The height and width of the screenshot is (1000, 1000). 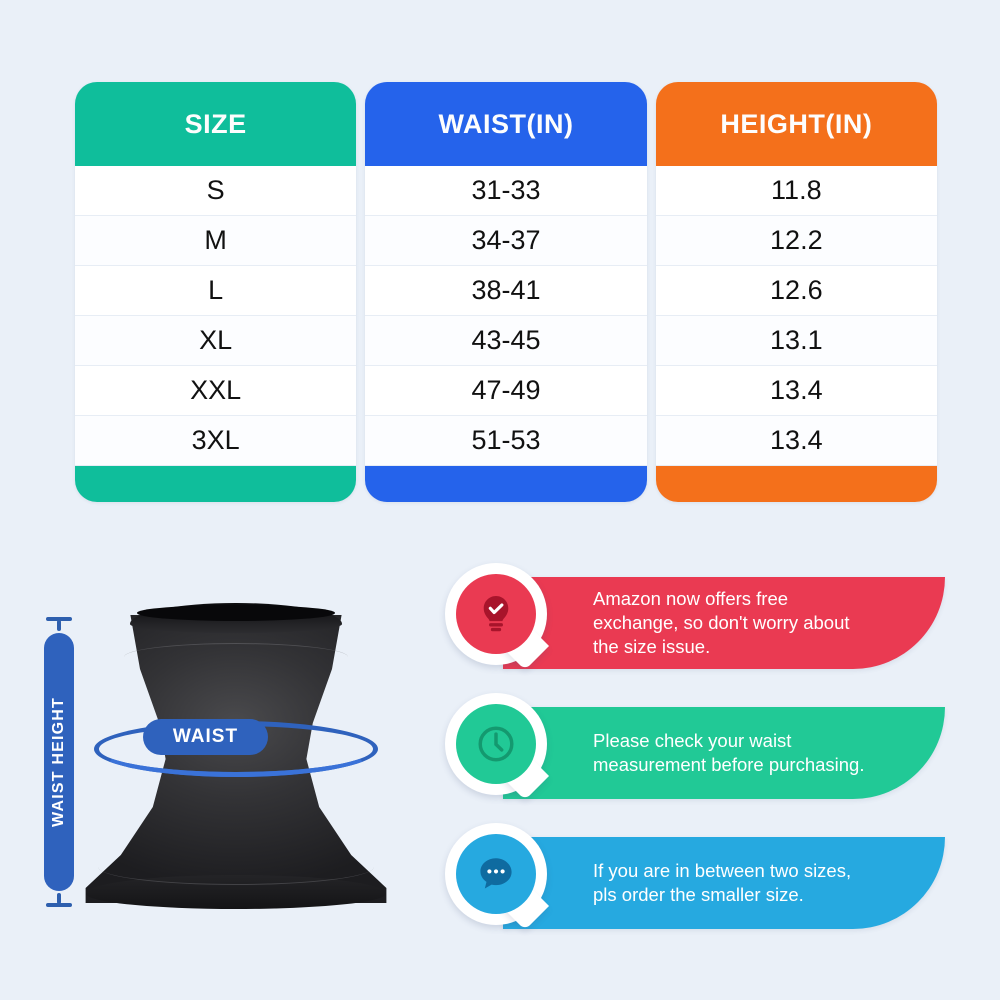 I want to click on column-footer-size, so click(x=216, y=484).